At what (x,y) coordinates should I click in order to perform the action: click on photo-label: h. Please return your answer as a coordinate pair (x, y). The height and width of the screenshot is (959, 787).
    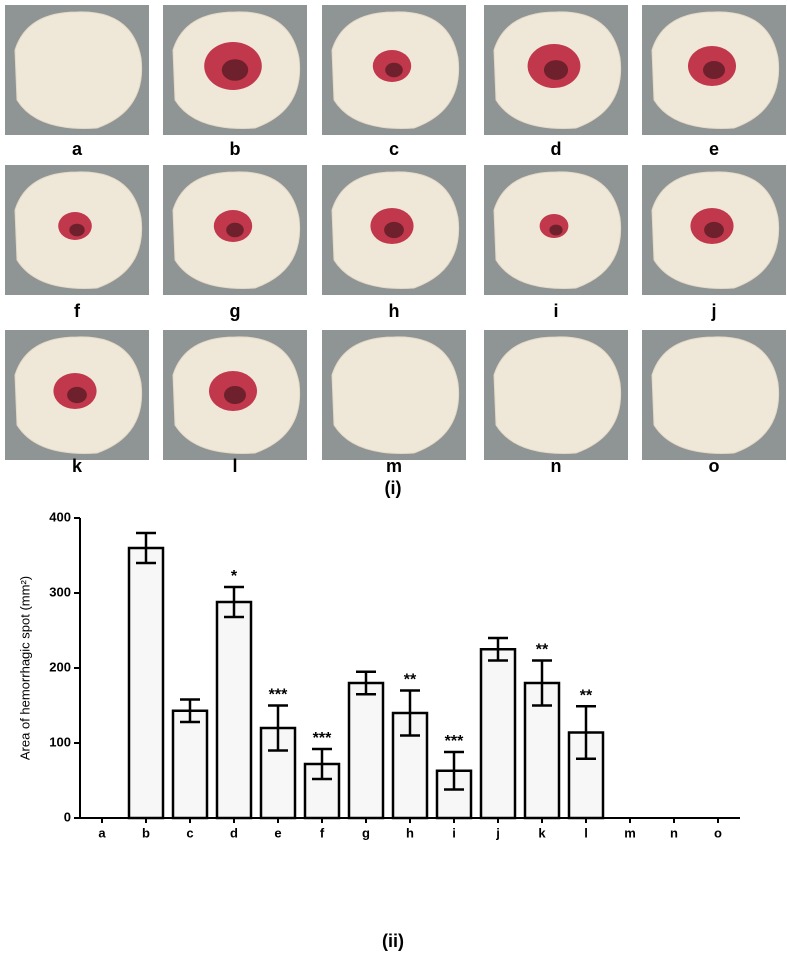
    Looking at the image, I should click on (394, 311).